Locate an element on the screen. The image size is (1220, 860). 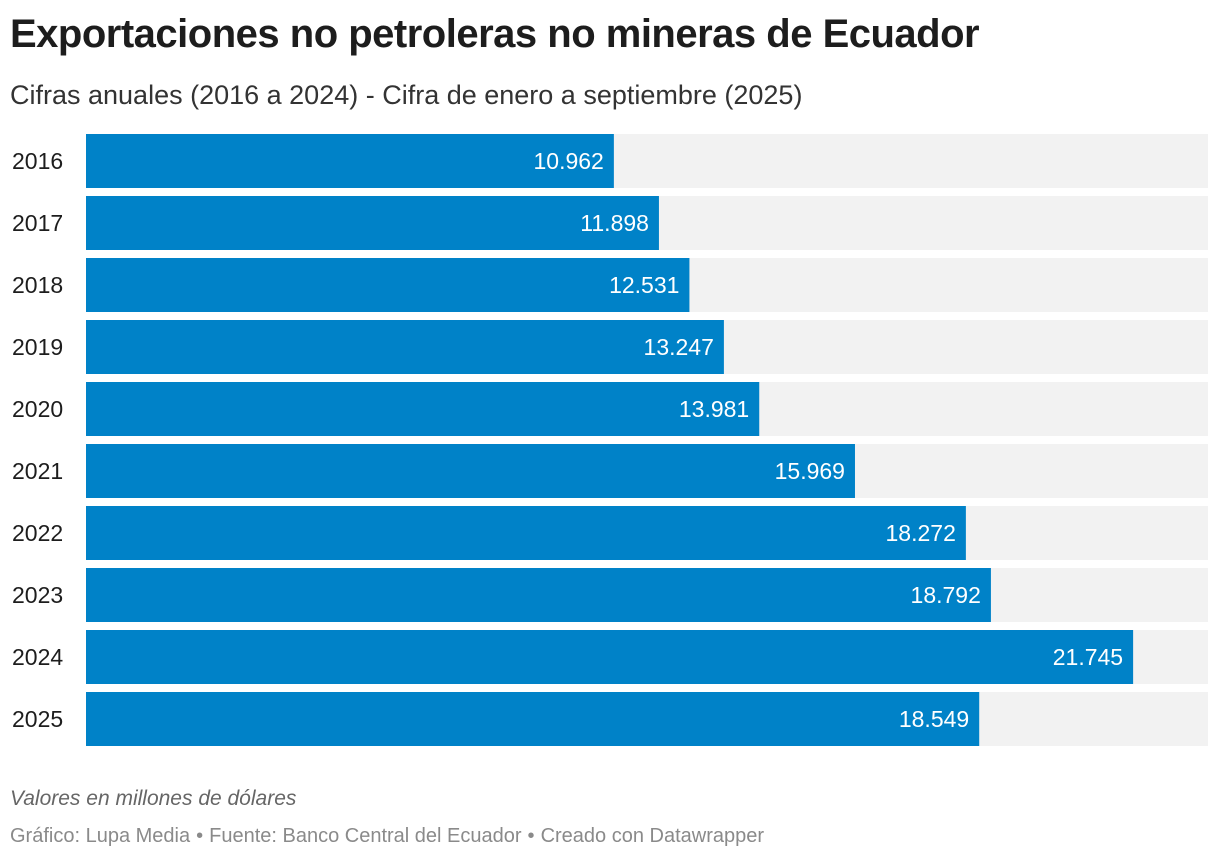
bar-row-2022: 2022 18.272 is located at coordinates (610, 533).